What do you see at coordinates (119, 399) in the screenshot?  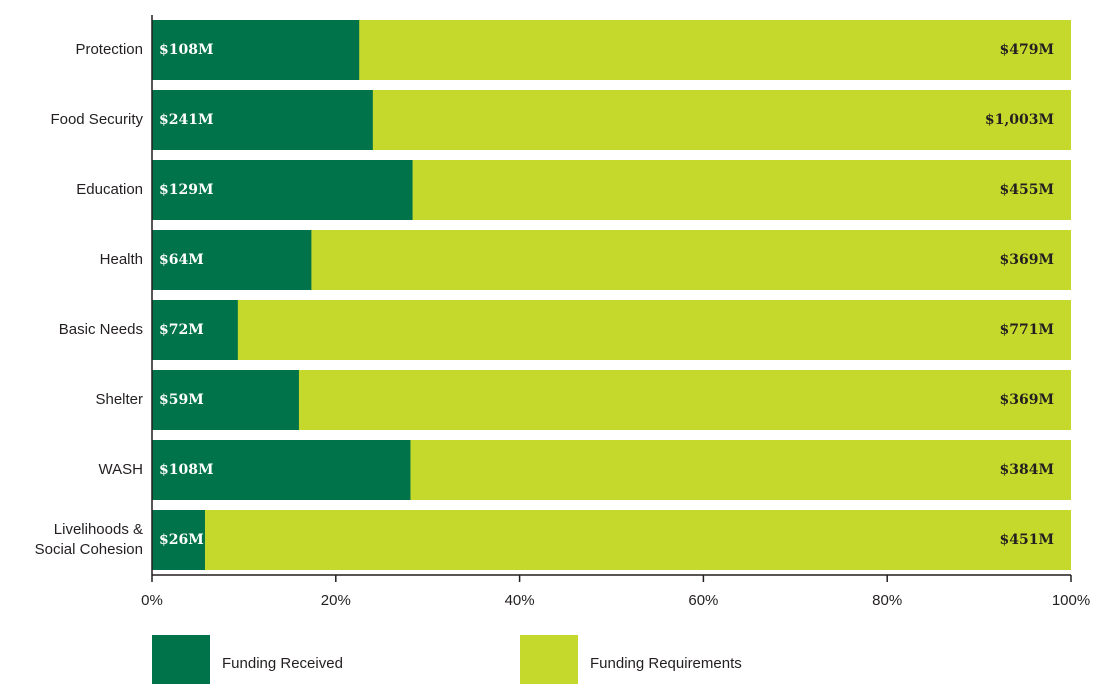 I see `category-label: Shelter` at bounding box center [119, 399].